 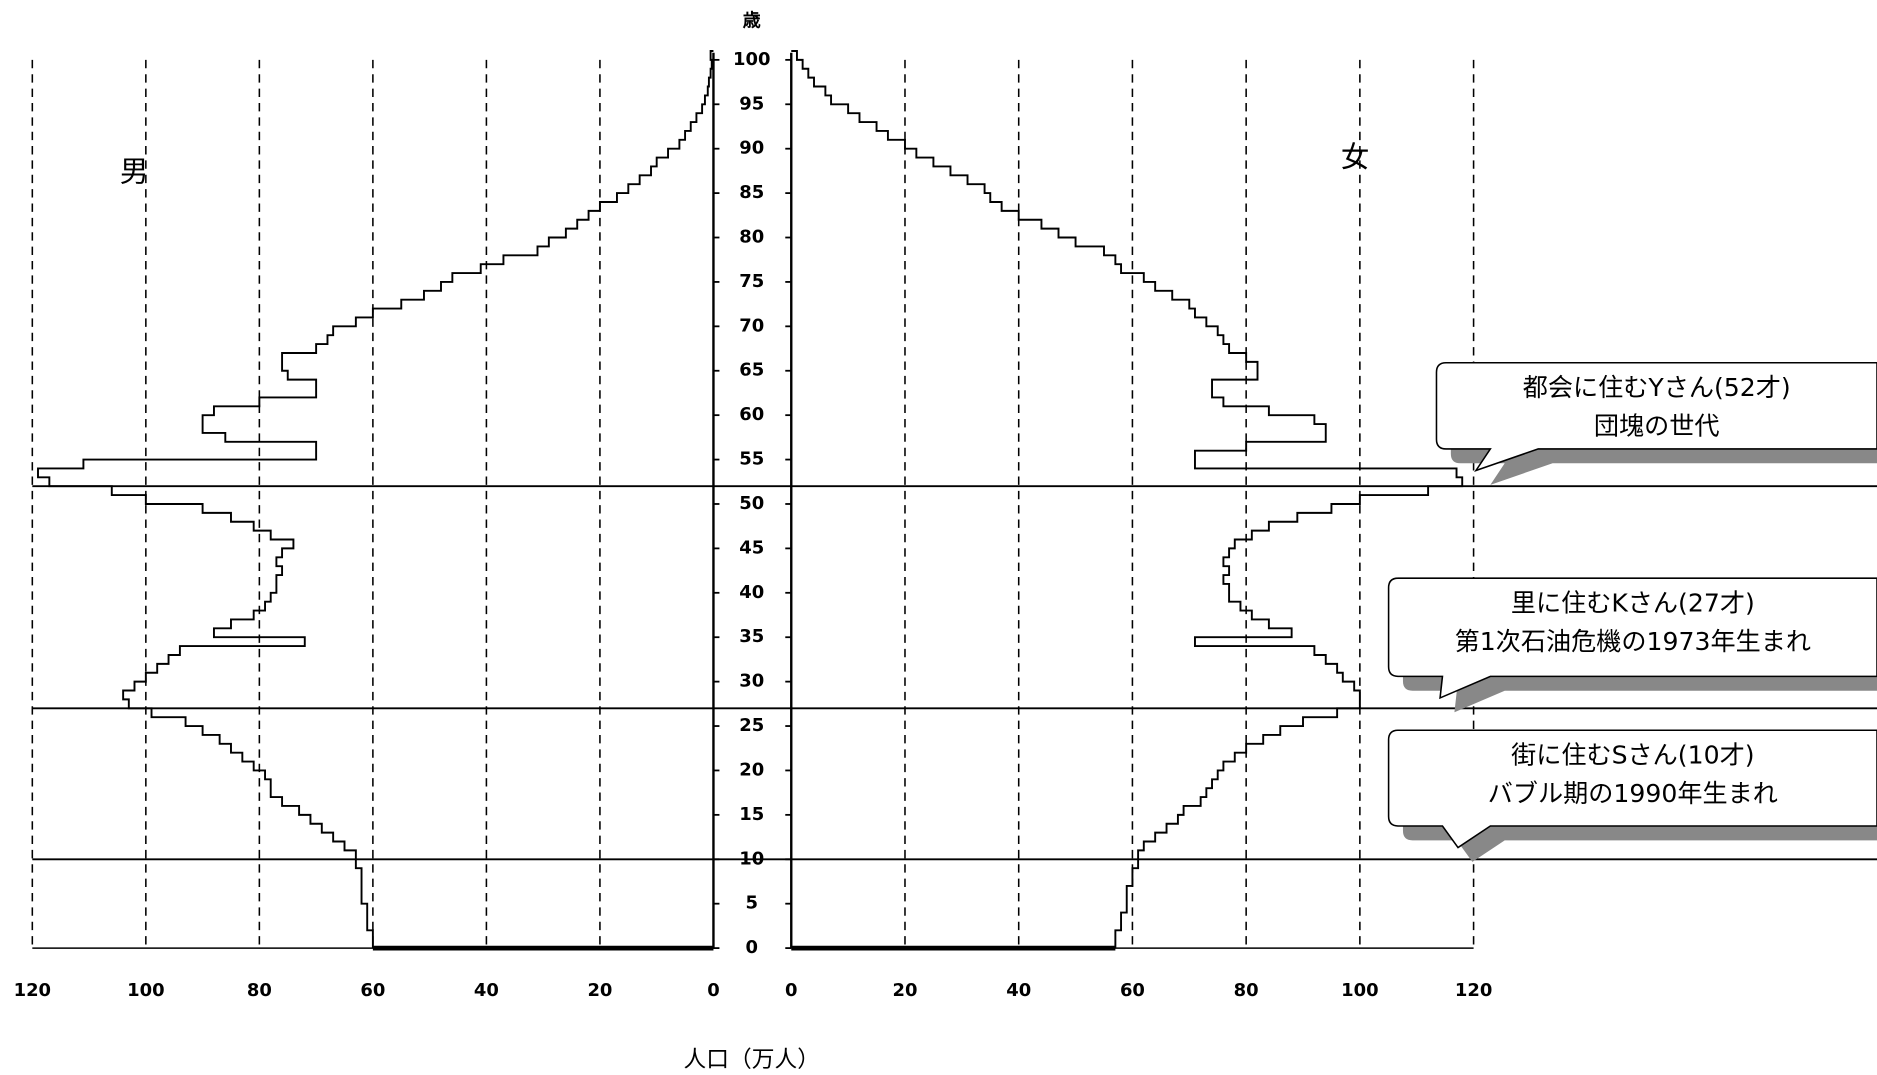 What do you see at coordinates (751, 281) in the screenshot?
I see `y-tick-label: 75` at bounding box center [751, 281].